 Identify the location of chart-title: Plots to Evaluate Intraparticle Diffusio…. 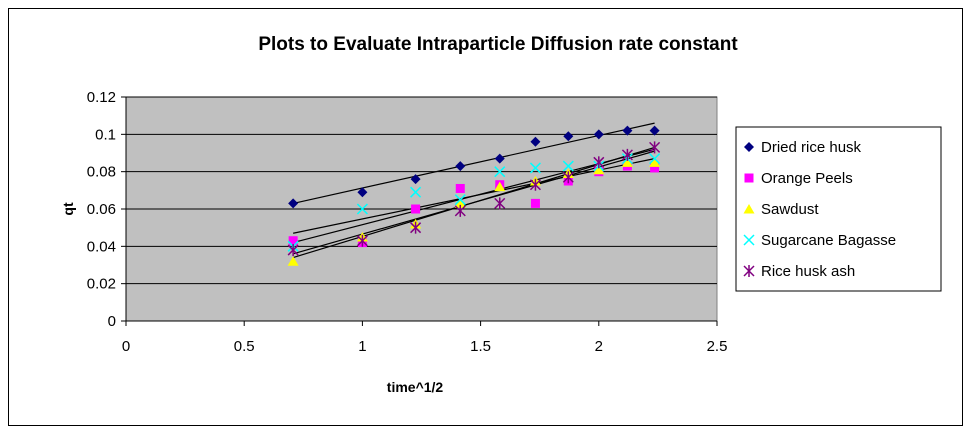
(498, 44).